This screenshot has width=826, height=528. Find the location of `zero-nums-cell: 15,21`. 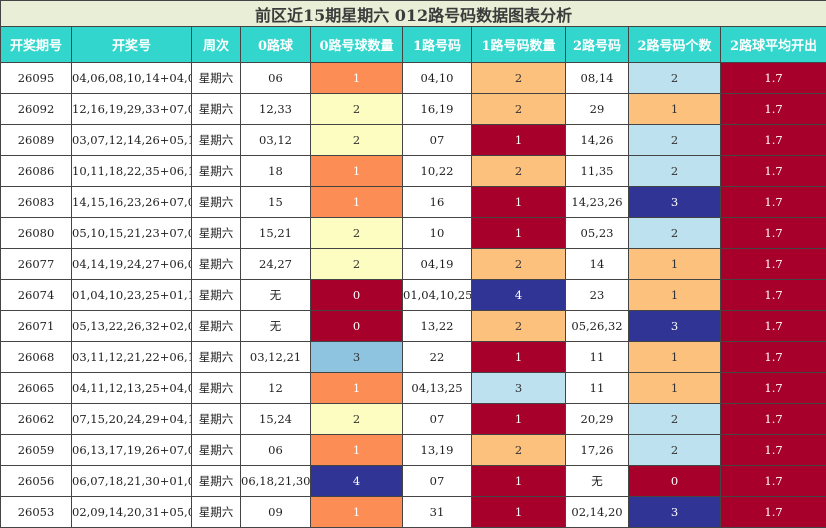

zero-nums-cell: 15,21 is located at coordinates (275, 233).